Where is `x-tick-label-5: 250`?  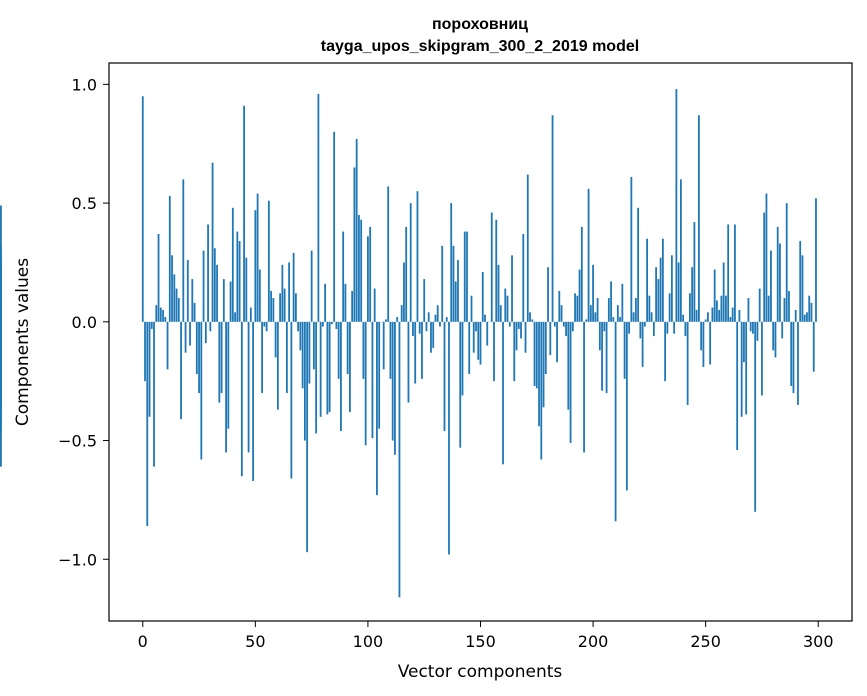
x-tick-label-5: 250 is located at coordinates (705, 641).